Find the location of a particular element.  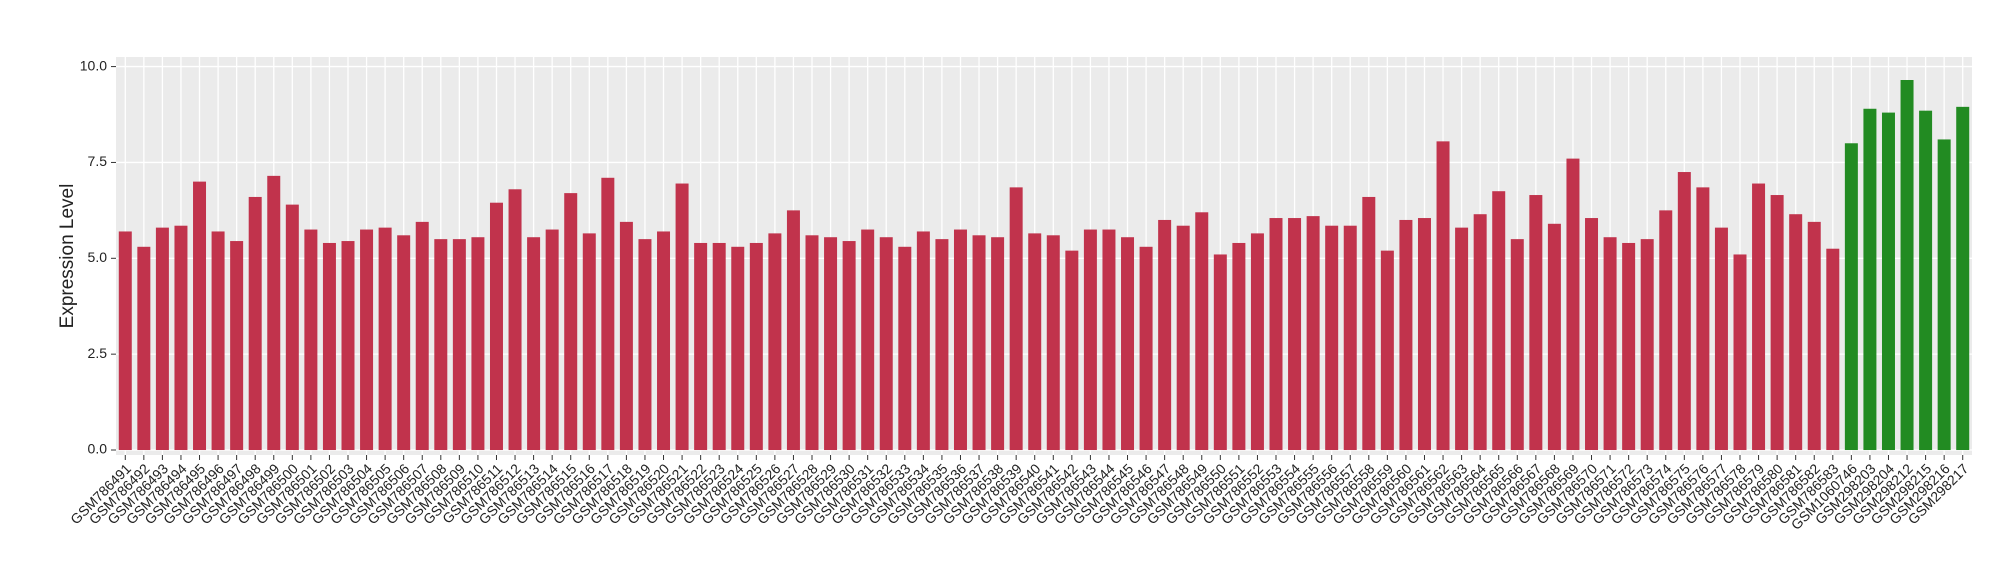

y-tick-label: 7.5 is located at coordinates (98, 161).